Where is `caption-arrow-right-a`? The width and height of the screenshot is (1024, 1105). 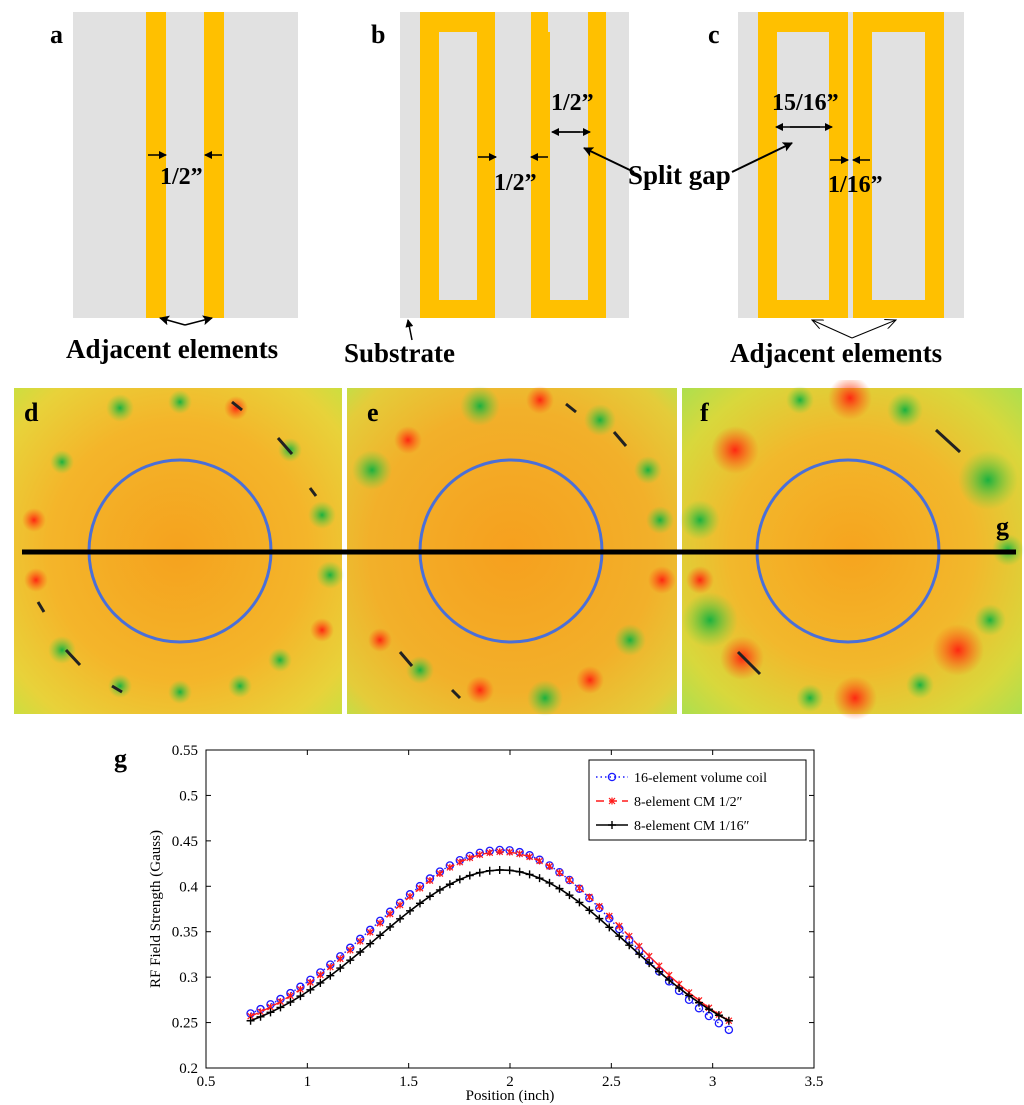 caption-arrow-right-a is located at coordinates (198, 320).